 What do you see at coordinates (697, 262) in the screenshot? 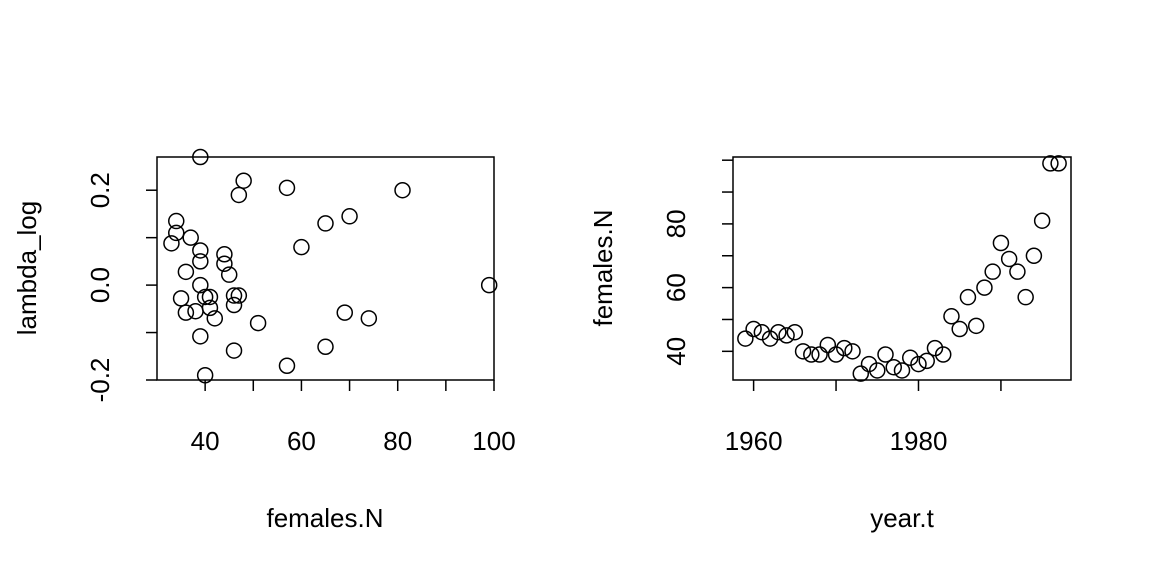
I see `y-axis: 40 60 80` at bounding box center [697, 262].